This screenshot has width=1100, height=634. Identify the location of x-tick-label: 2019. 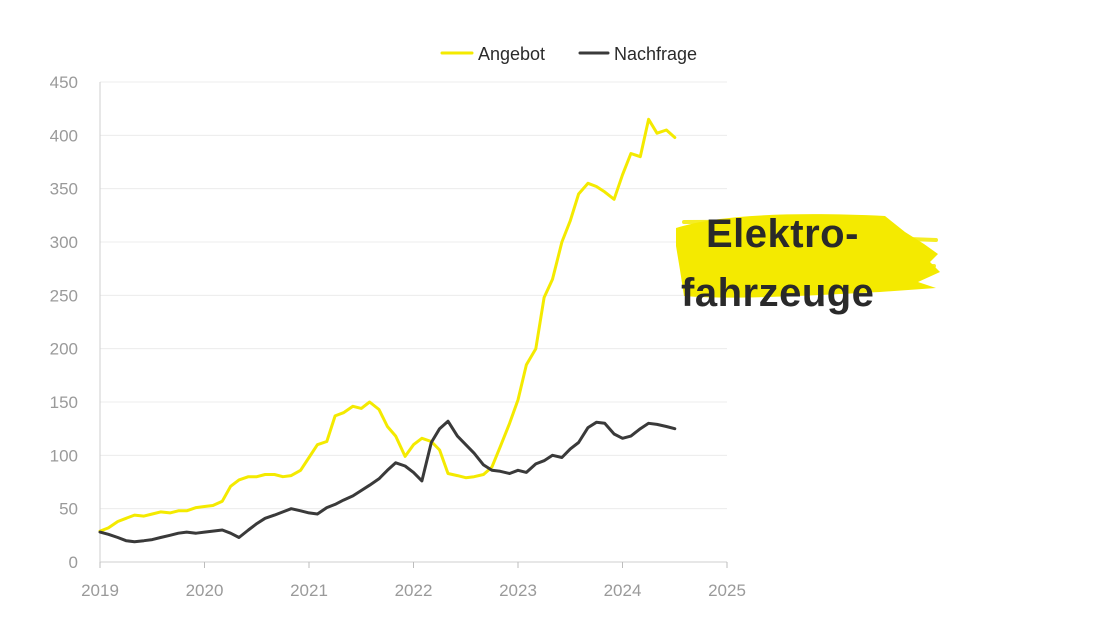
(100, 590).